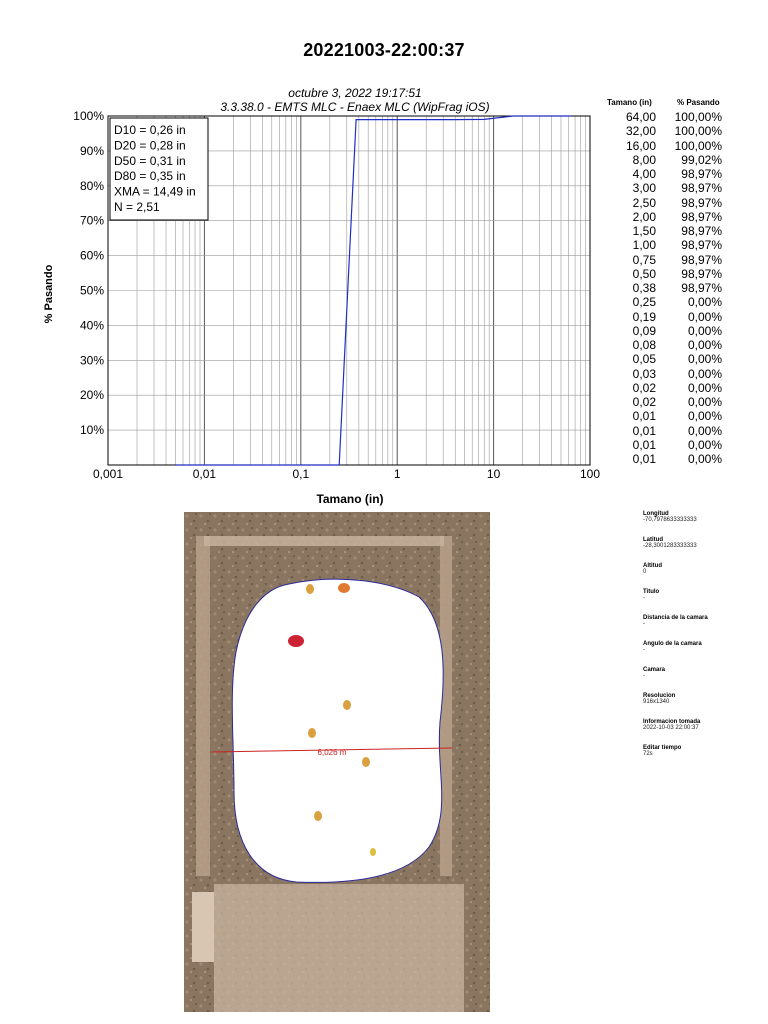  I want to click on x-axis-label: Tamano (in), so click(350, 499).